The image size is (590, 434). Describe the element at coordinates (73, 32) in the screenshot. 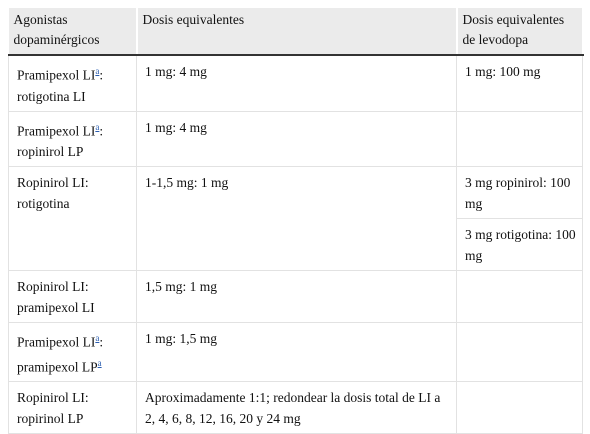

I see `header-cell: Agonistas dopaminérgicos` at that location.